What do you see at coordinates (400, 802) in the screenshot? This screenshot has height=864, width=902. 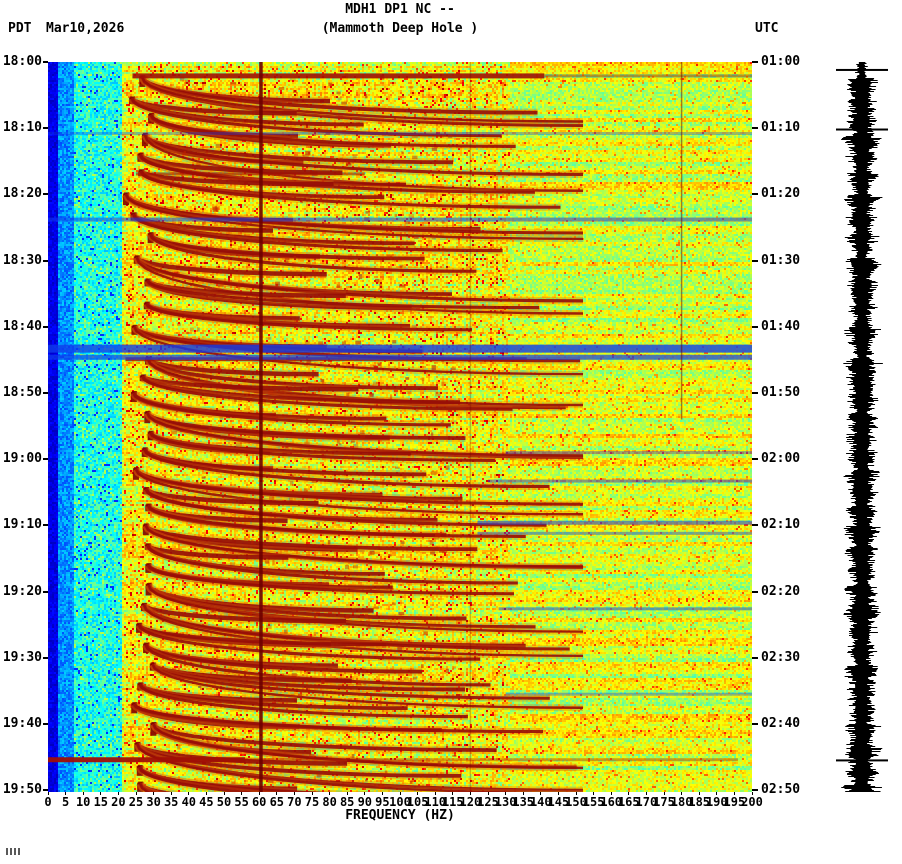 I see `freq-tick-label: 100` at bounding box center [400, 802].